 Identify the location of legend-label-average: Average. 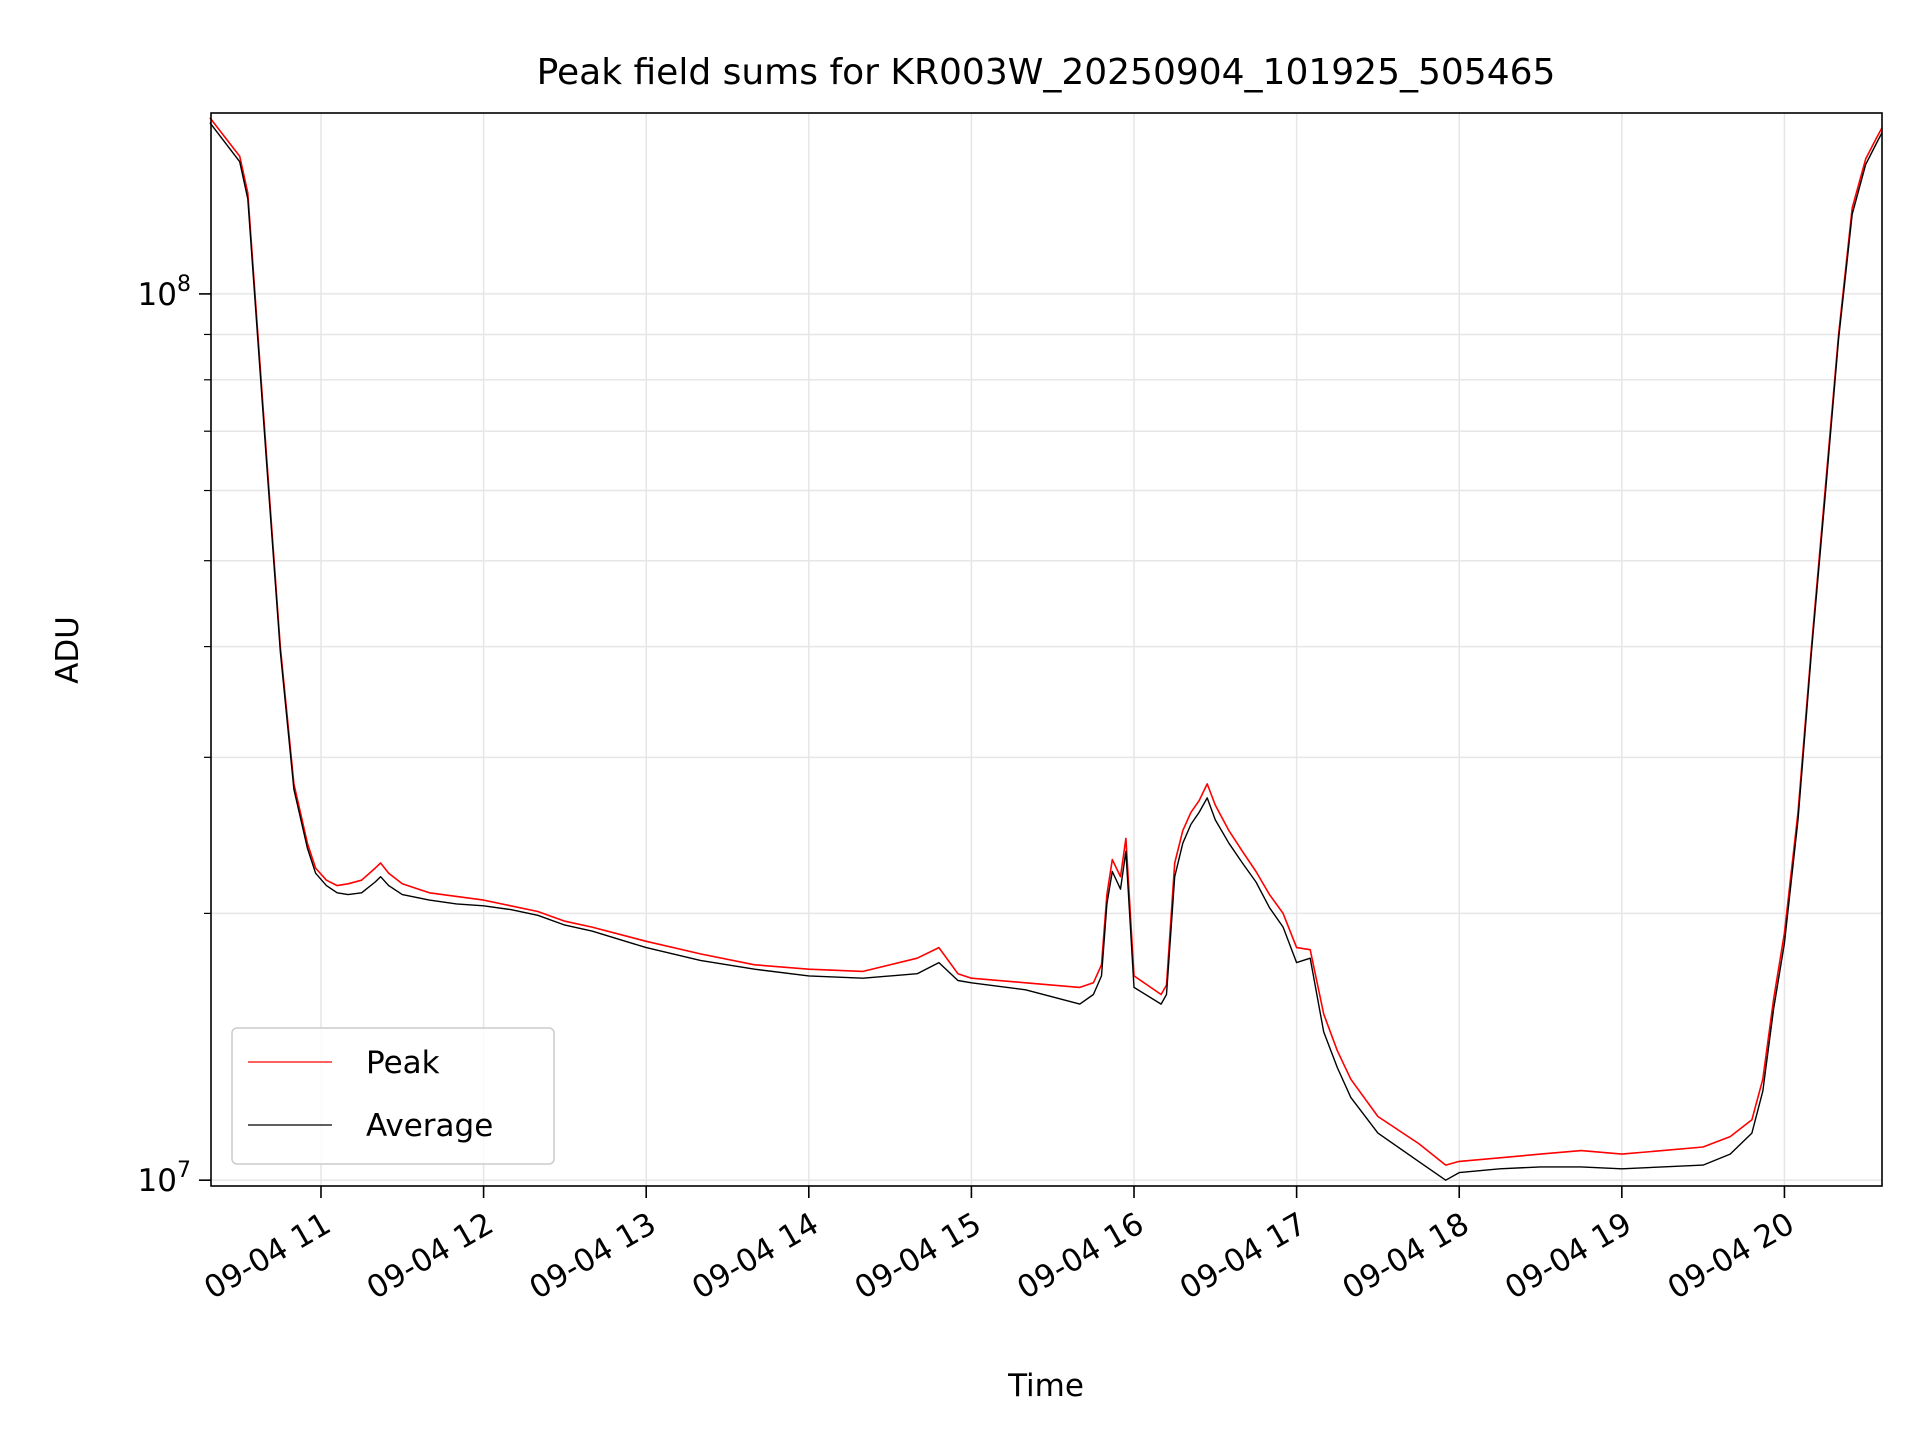
(429, 1126).